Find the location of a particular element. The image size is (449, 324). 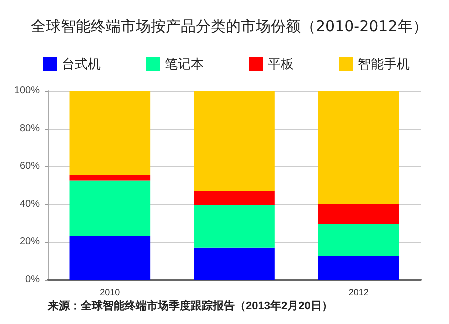

y-tick-label: 100% is located at coordinates (27, 91).